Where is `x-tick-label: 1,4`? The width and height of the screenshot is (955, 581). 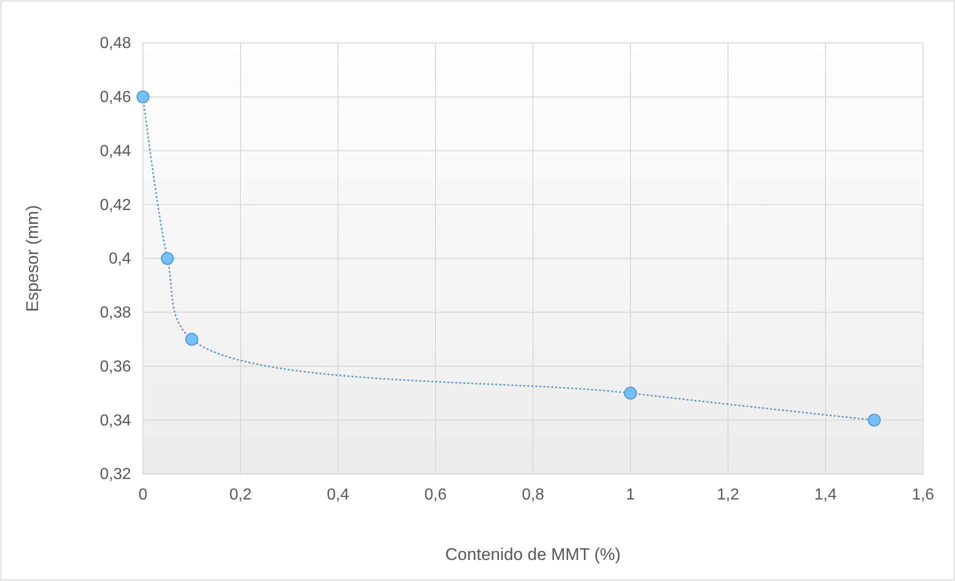
x-tick-label: 1,4 is located at coordinates (825, 495).